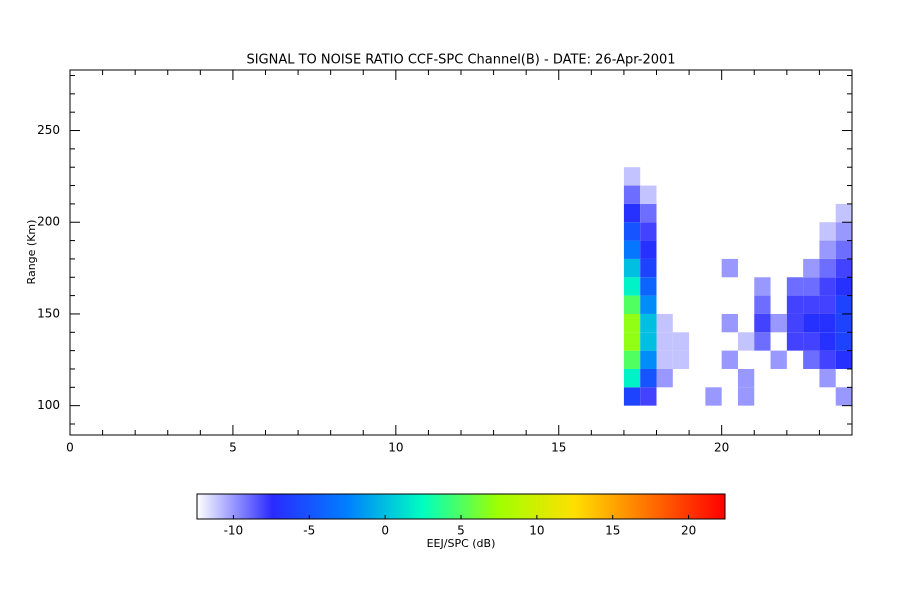 This screenshot has width=900, height=600. Describe the element at coordinates (558, 448) in the screenshot. I see `x-tick-label: 15` at that location.